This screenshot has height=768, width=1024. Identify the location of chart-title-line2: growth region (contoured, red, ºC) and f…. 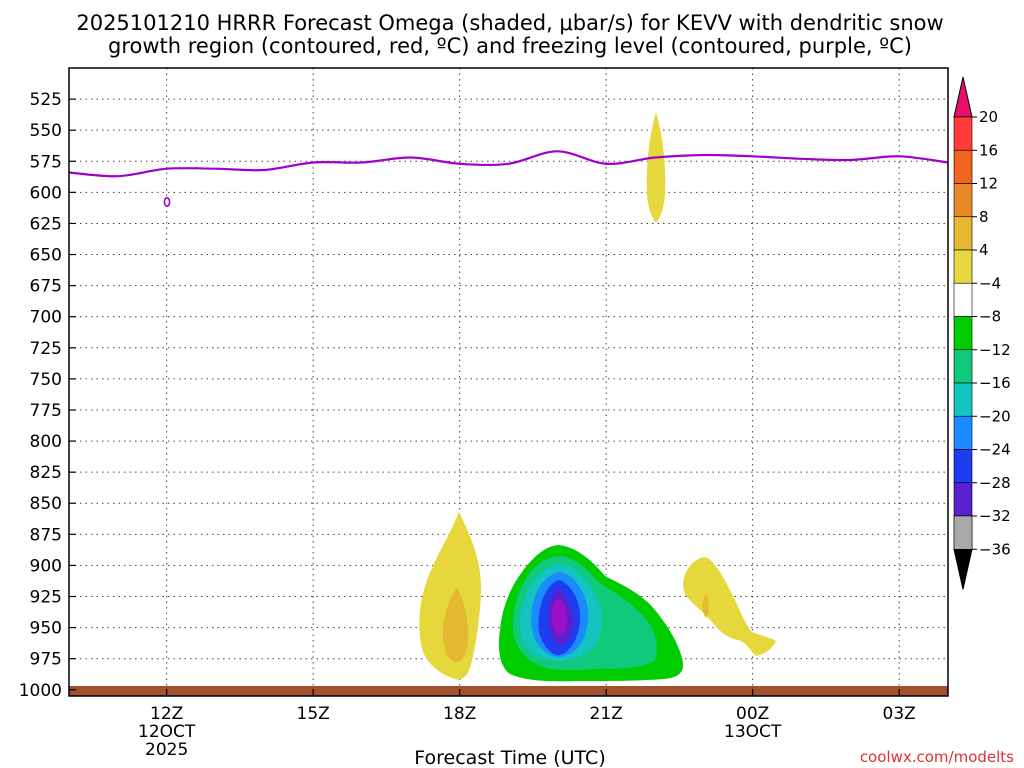
(510, 46).